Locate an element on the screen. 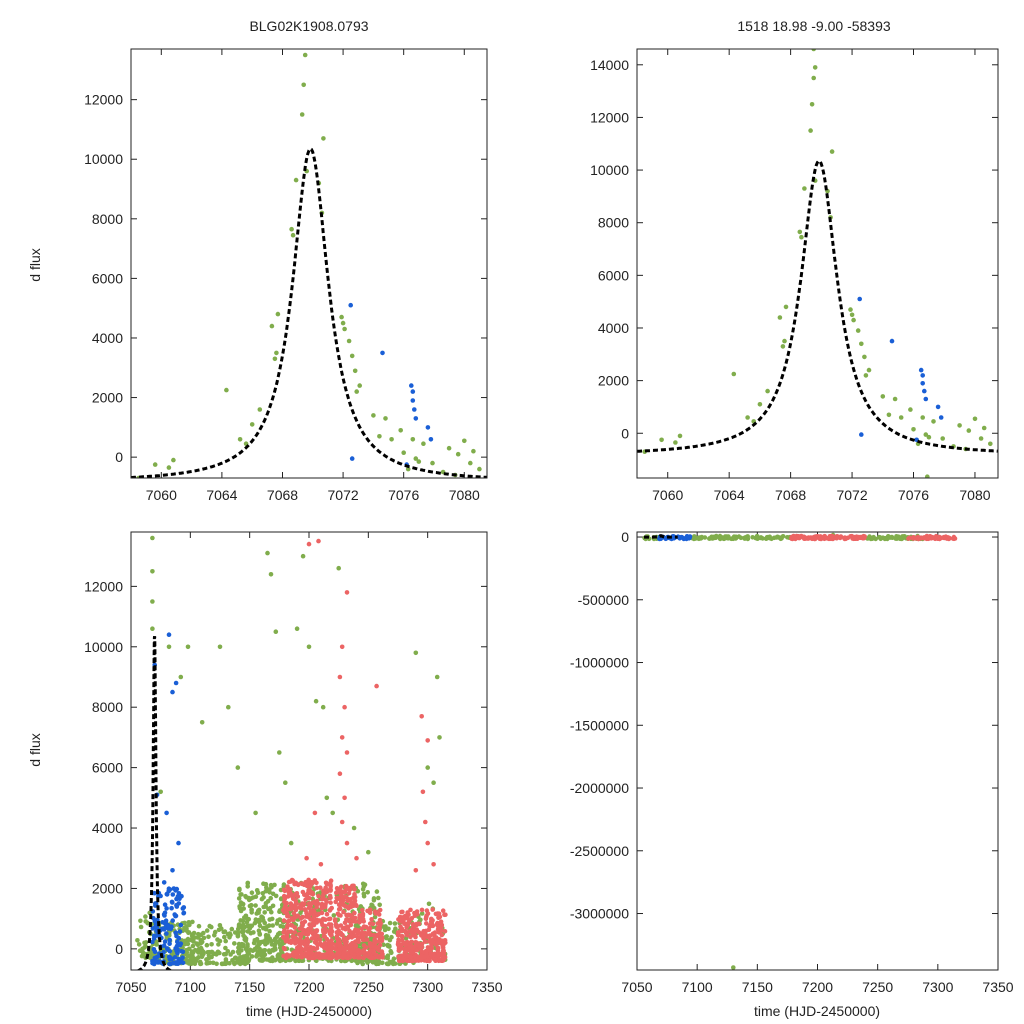 This screenshot has width=1024, height=1024. title-left: BLG02K1908.0793 is located at coordinates (308, 26).